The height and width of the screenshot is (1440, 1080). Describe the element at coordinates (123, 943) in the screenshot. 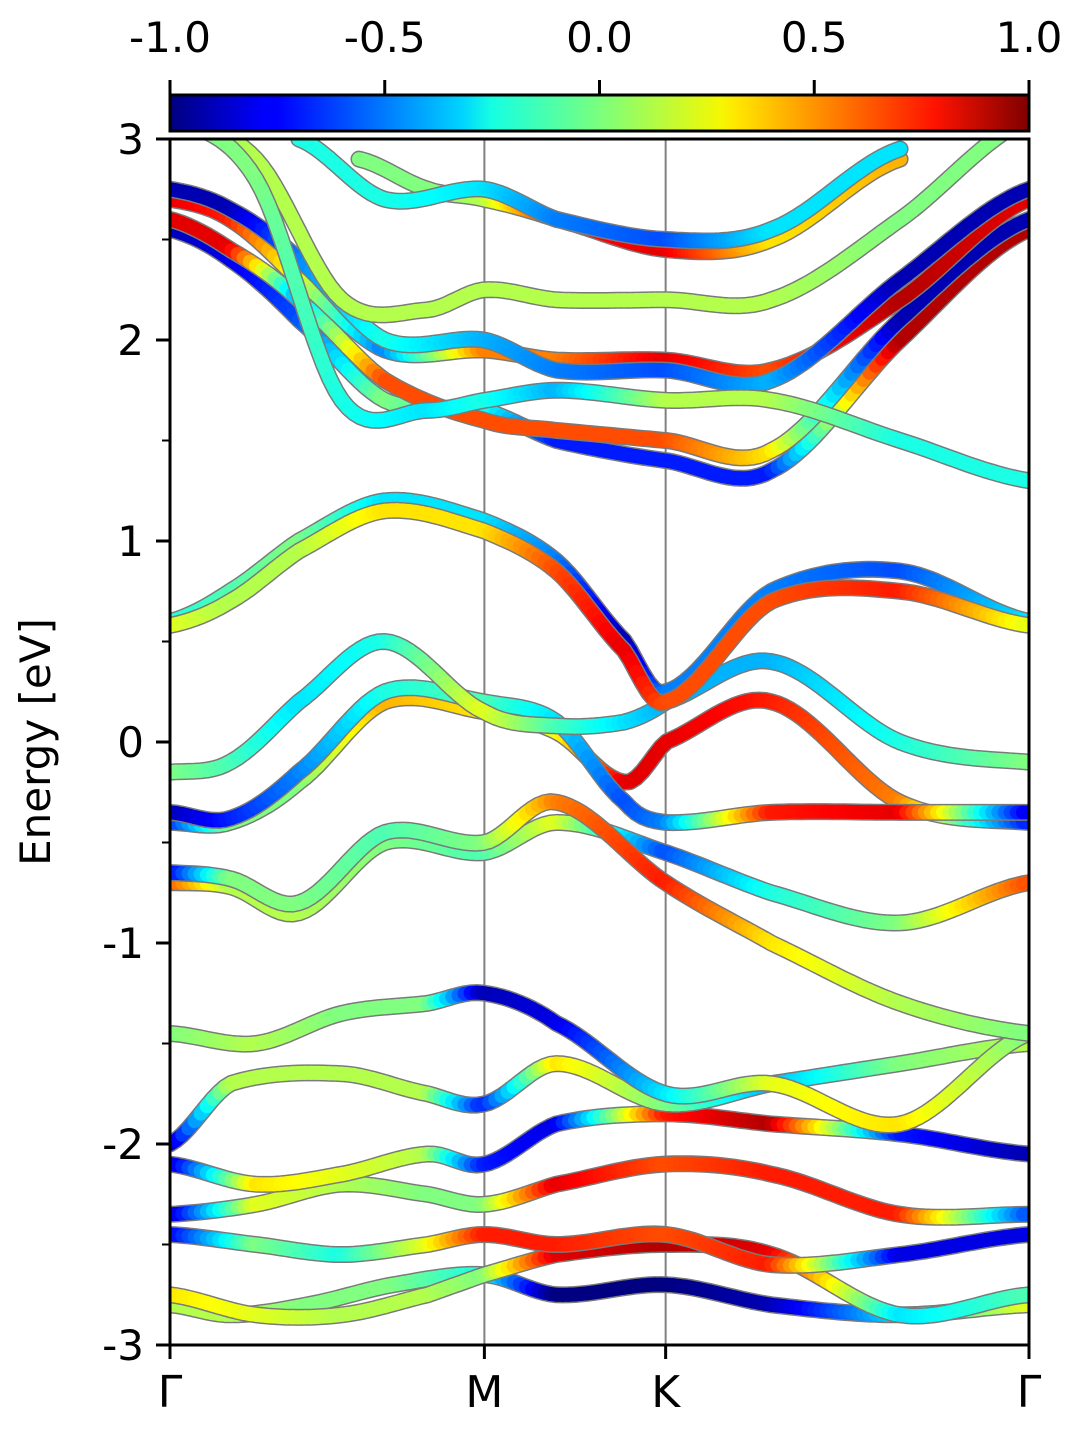

I see `y-tick-label: -1` at that location.